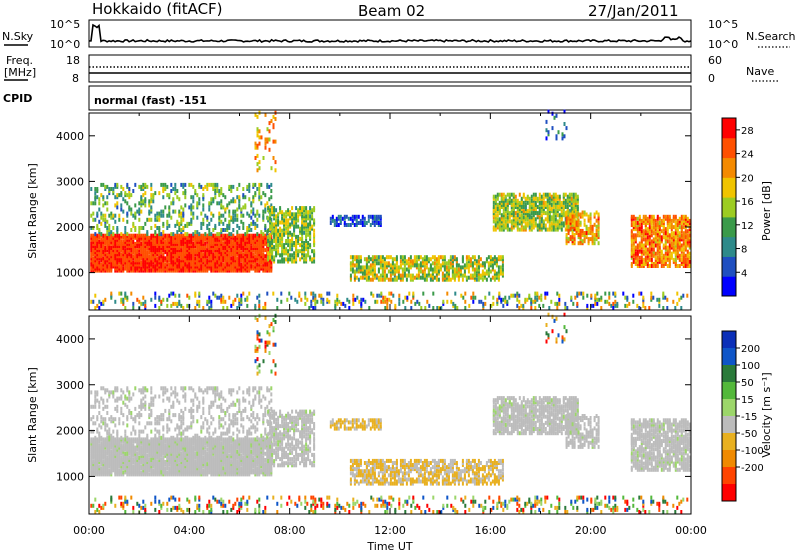 This screenshot has width=800, height=554. What do you see at coordinates (65, 24) in the screenshot?
I see `count-tick-high-left: 10^5` at bounding box center [65, 24].